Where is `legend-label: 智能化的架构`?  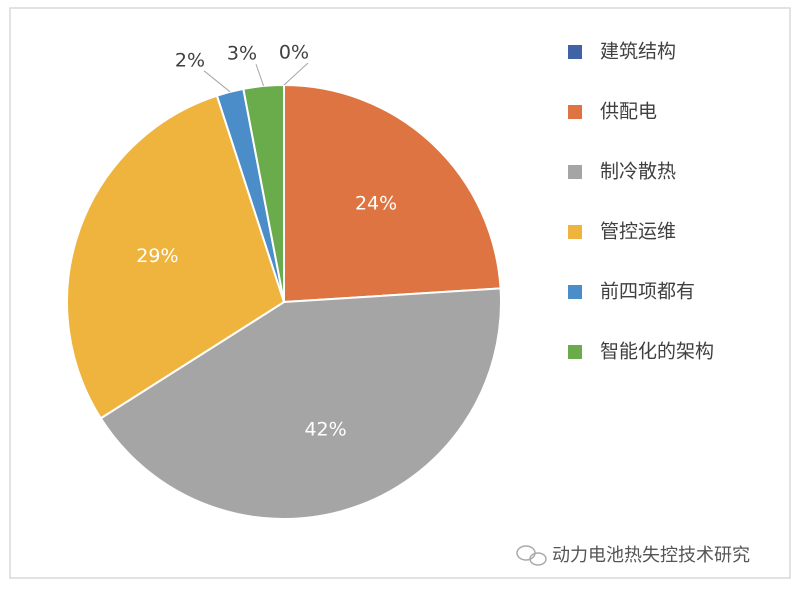 legend-label: 智能化的架构 is located at coordinates (657, 352).